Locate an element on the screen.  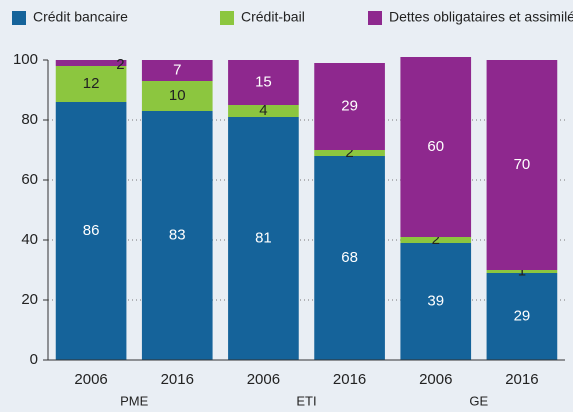
group-label: GE is located at coordinates (478, 400).